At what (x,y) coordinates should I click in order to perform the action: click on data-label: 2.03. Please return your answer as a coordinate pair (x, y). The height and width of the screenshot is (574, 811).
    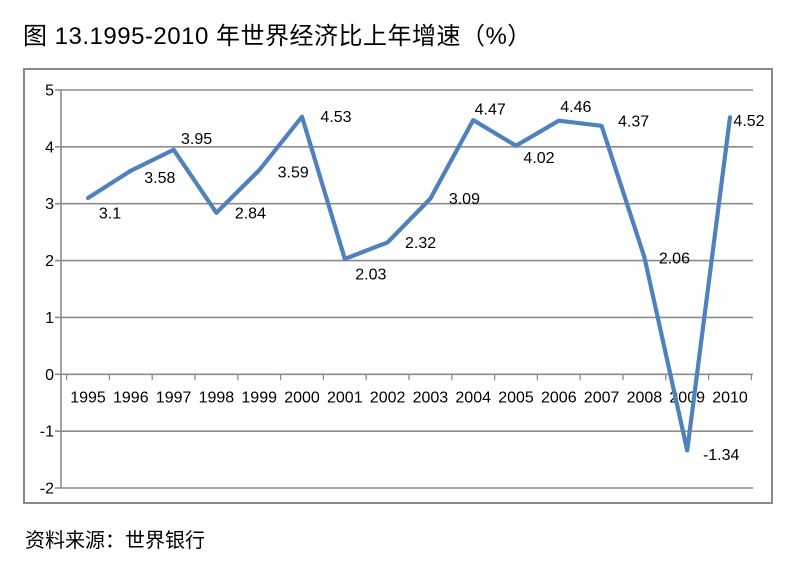
    Looking at the image, I should click on (370, 274).